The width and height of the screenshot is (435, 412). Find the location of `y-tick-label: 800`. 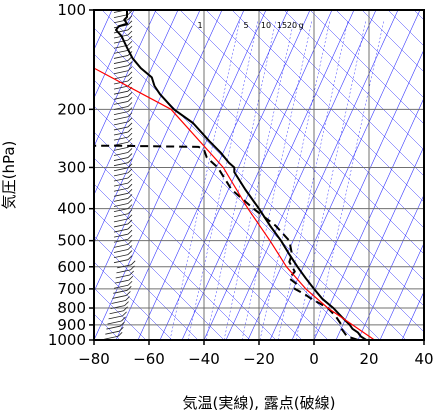

y-tick-label: 800 is located at coordinates (71, 308).